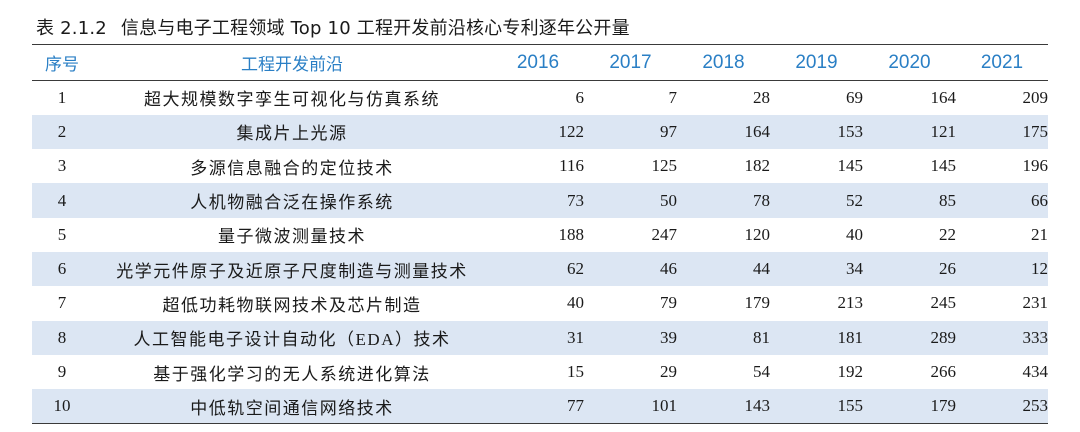 This screenshot has width=1080, height=432. I want to click on patent-count-cell: 266, so click(943, 372).